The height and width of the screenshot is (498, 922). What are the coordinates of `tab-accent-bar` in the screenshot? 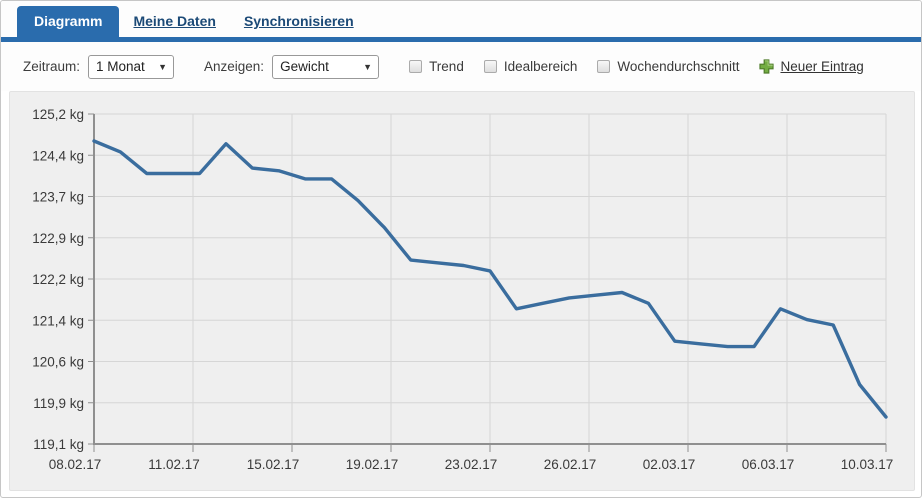 It's located at (461, 39).